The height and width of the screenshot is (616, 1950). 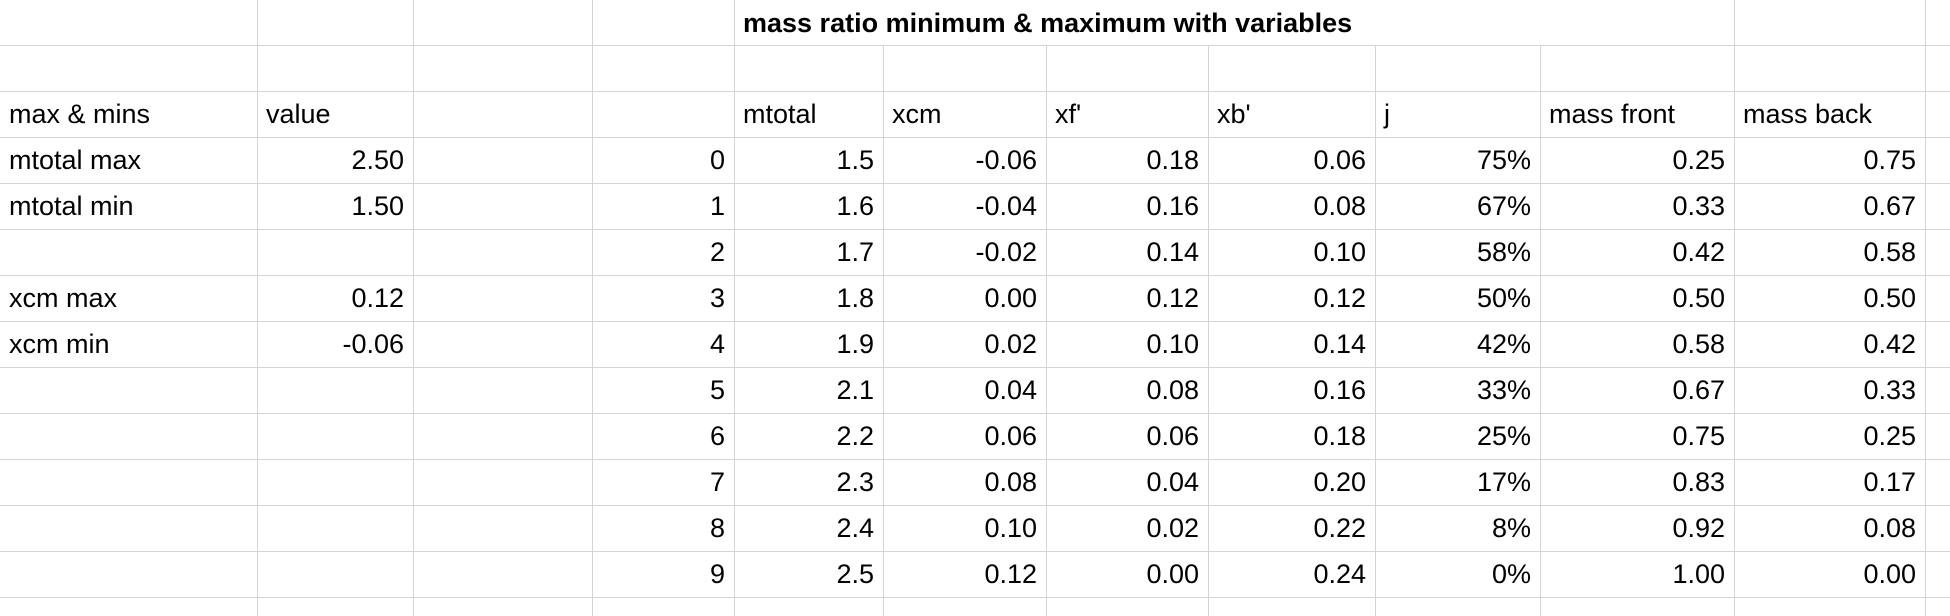 I want to click on cell: 0, so click(x=717, y=160).